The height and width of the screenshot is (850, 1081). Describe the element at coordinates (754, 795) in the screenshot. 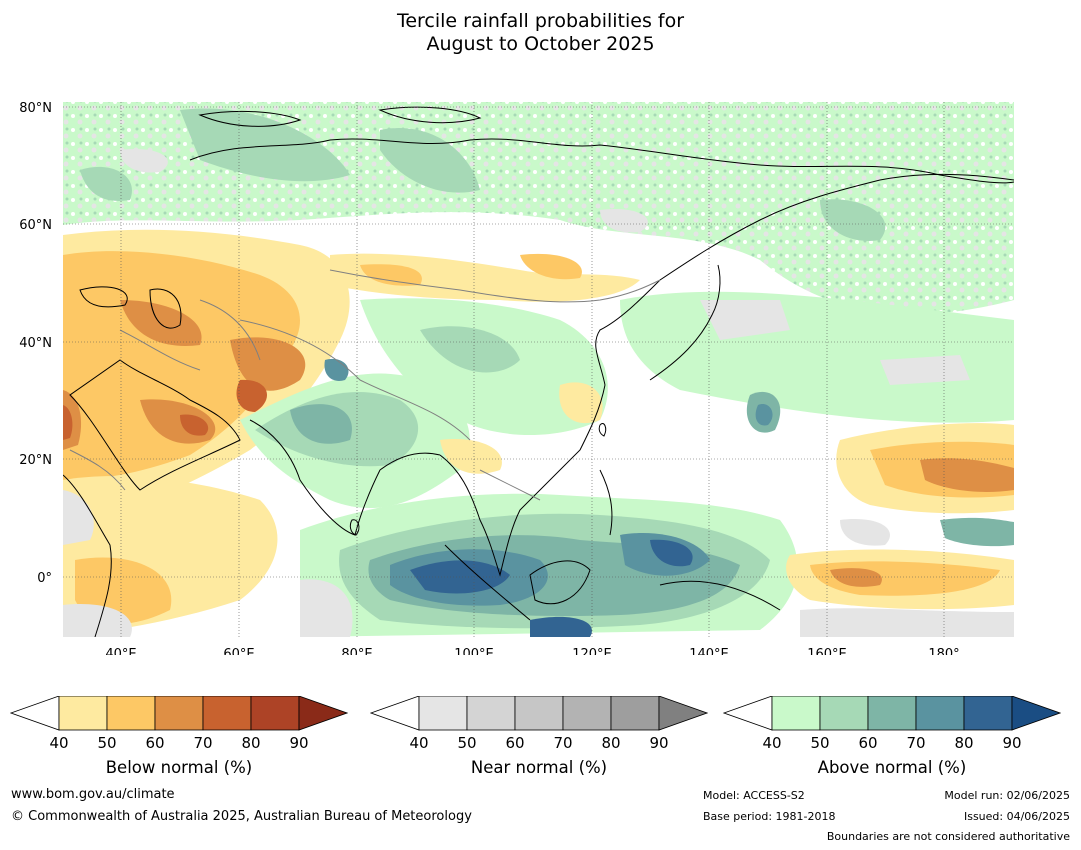

I see `model-text: Model: ACCESS-S2` at that location.